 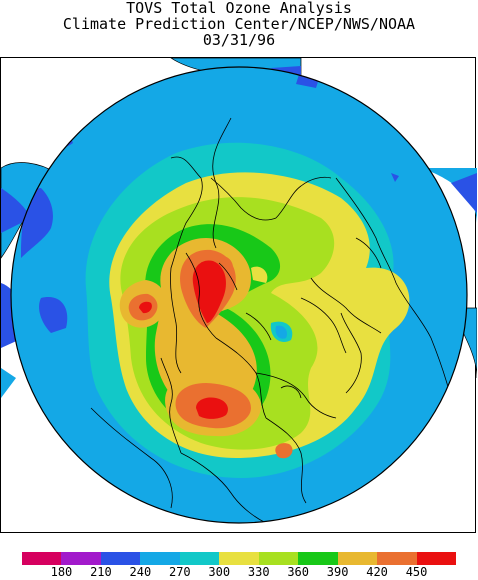 What do you see at coordinates (239, 8) in the screenshot?
I see `title-line-1: TOVS Total Ozone Analysis` at bounding box center [239, 8].